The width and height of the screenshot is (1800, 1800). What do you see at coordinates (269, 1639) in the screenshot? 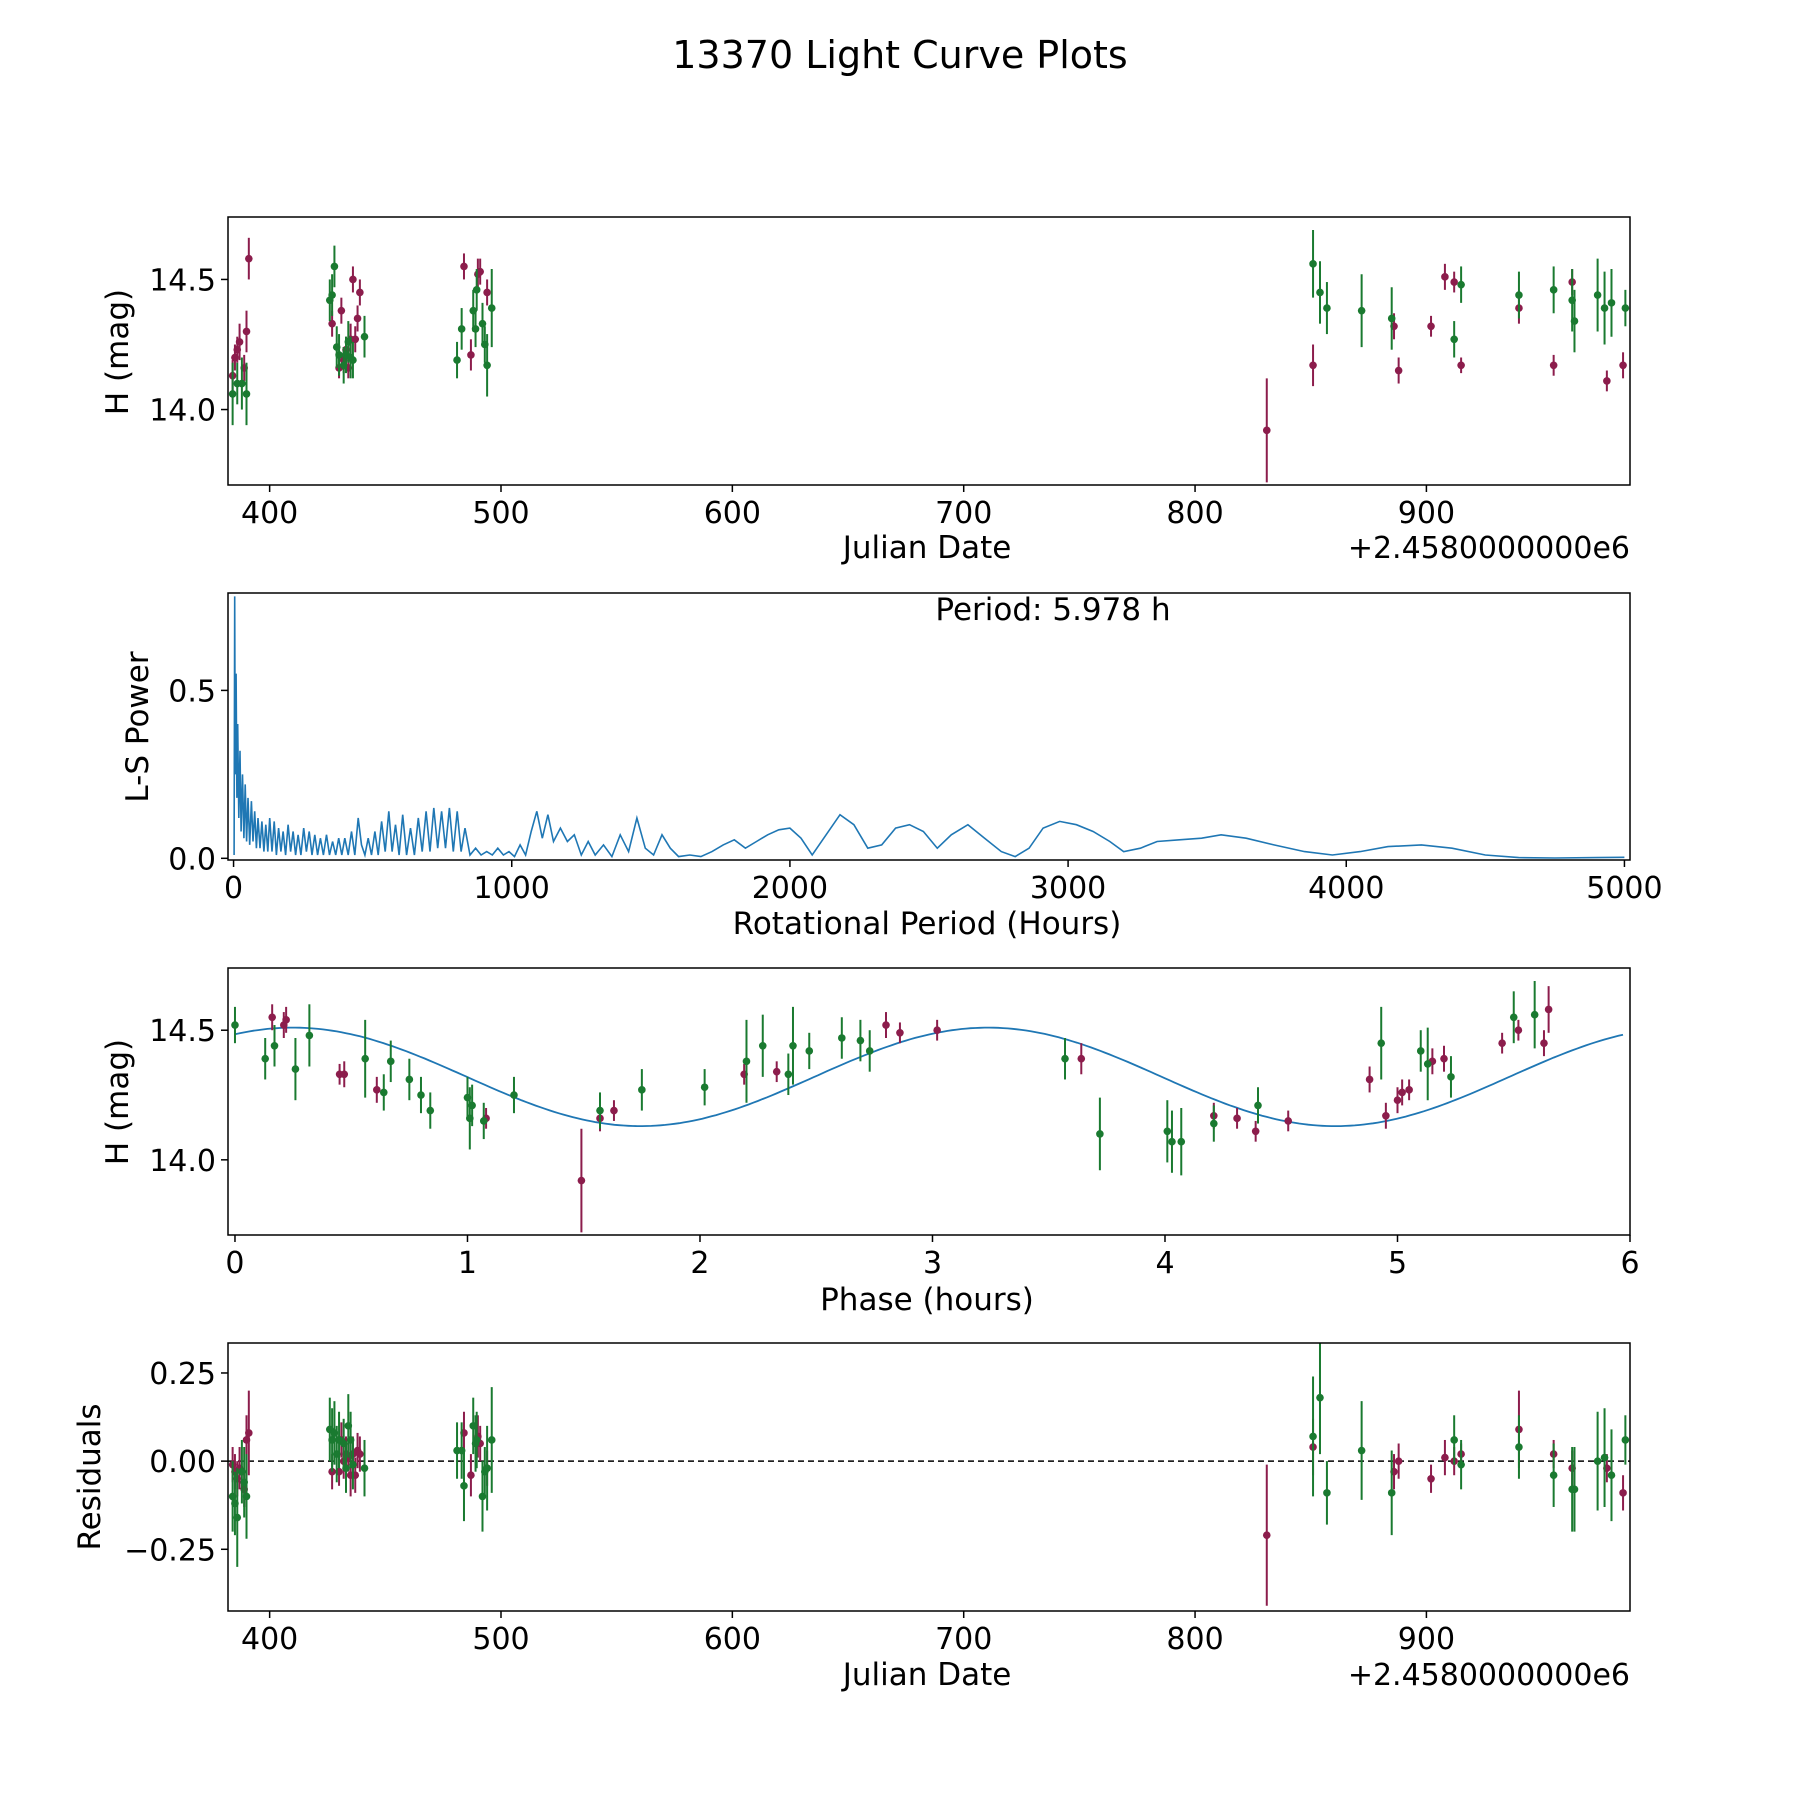
I see `residuals-x-tick-label: 400` at bounding box center [269, 1639].